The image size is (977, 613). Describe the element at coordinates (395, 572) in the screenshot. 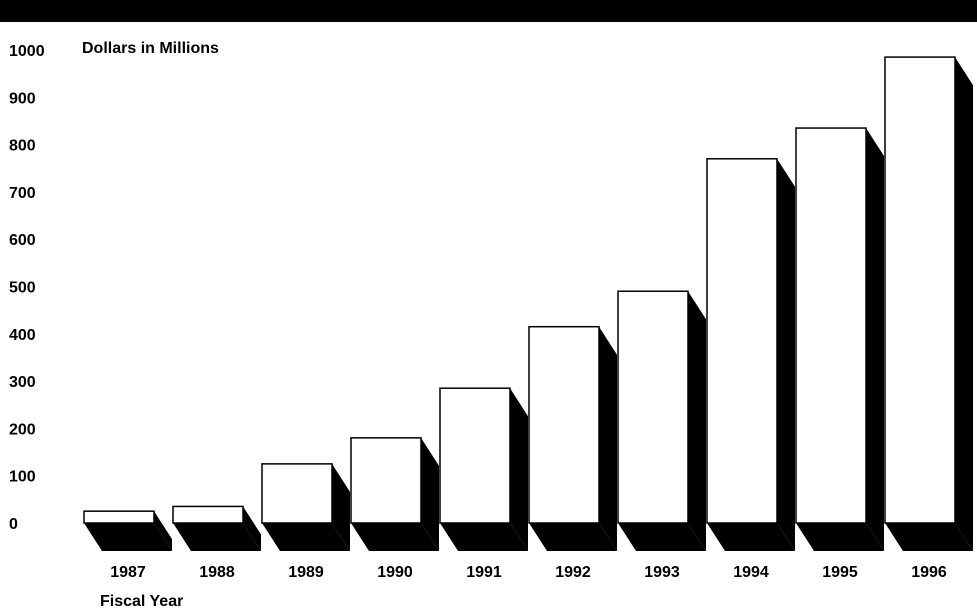

I see `x-category-label: 1990` at that location.